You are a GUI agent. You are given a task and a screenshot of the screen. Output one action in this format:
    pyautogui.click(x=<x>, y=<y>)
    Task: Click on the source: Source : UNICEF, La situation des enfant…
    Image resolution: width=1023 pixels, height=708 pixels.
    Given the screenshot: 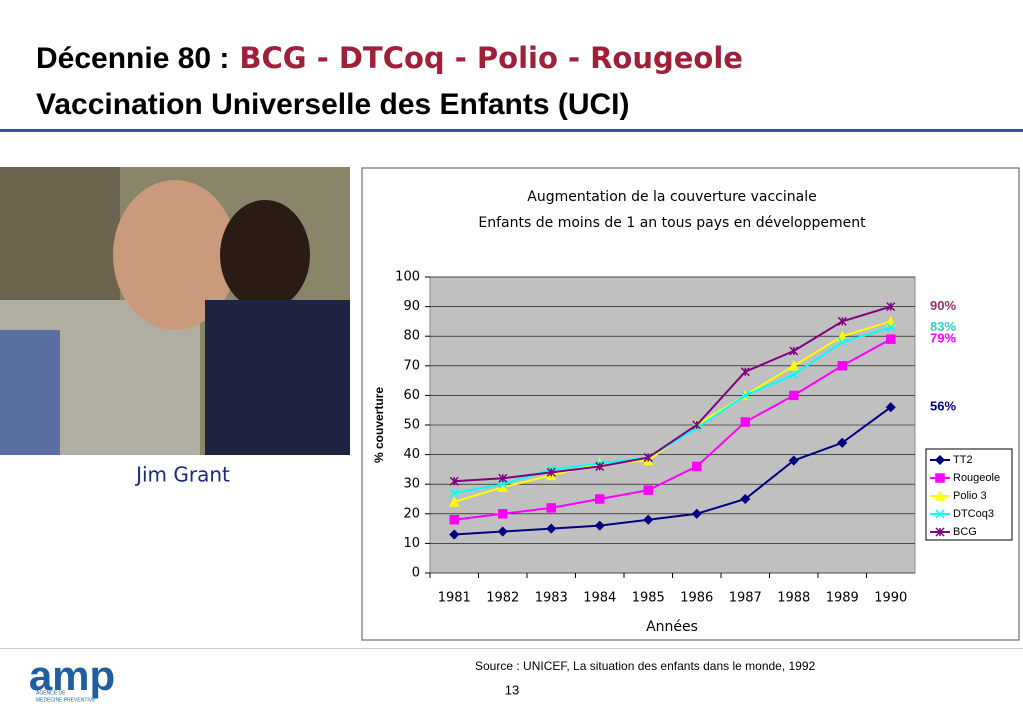 What is the action you would take?
    pyautogui.click(x=645, y=666)
    